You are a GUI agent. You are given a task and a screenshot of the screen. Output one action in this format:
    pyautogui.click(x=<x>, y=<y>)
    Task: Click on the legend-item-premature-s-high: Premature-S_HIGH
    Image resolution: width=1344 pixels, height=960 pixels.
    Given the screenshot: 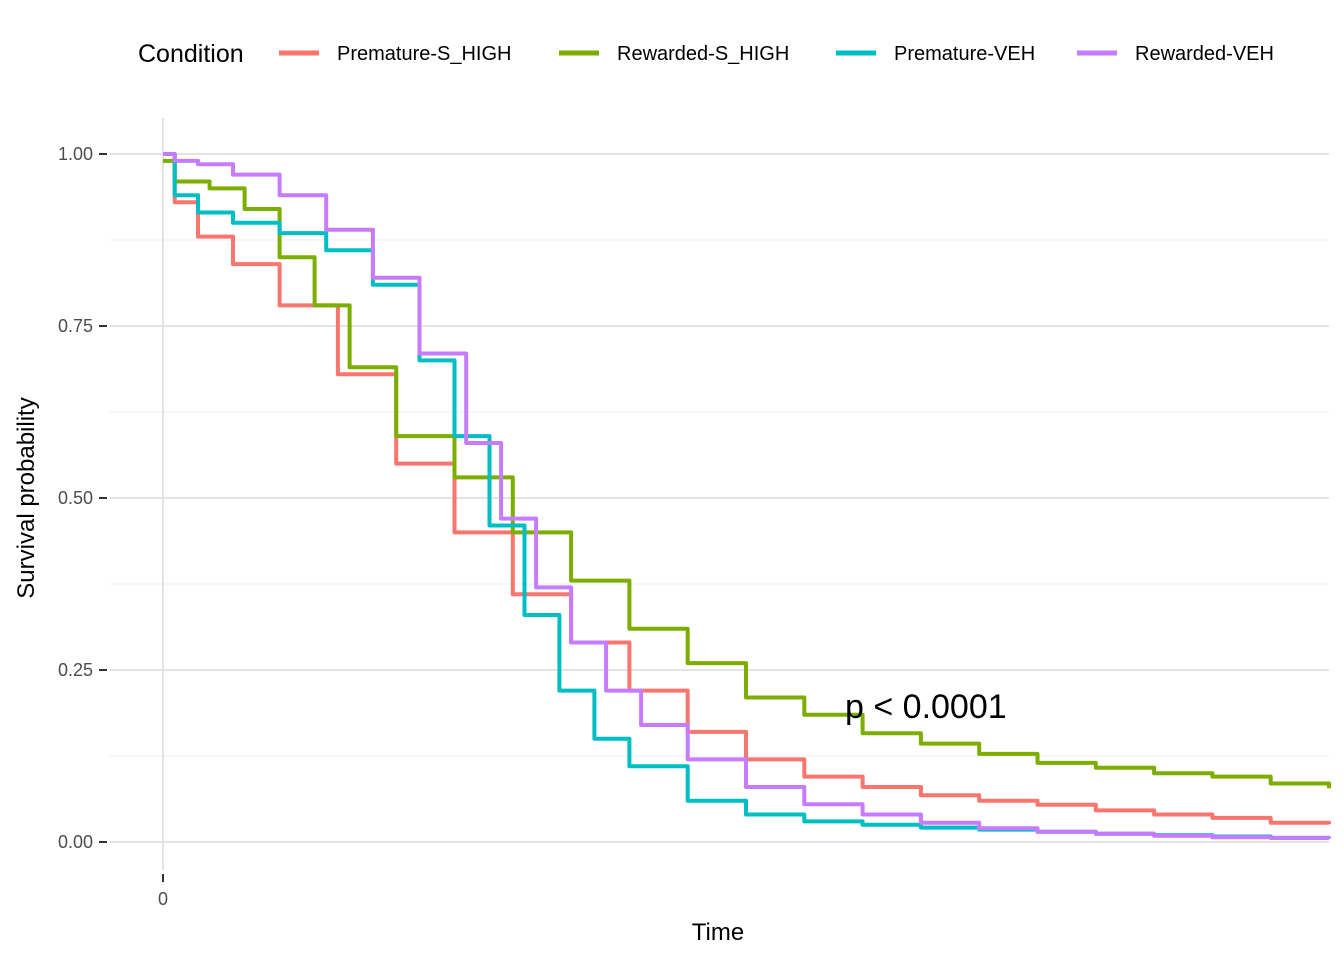 What is the action you would take?
    pyautogui.click(x=395, y=54)
    